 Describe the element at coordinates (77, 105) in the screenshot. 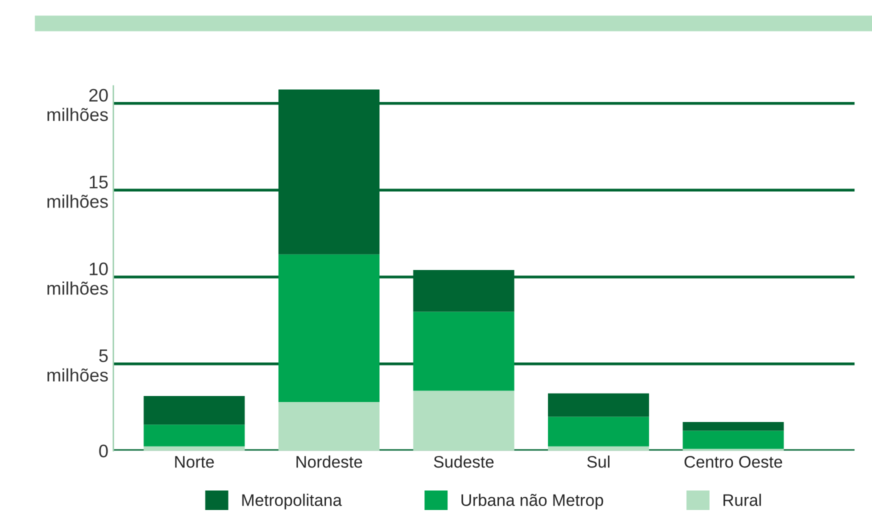

I see `y-tick-label: 20 milhões` at that location.